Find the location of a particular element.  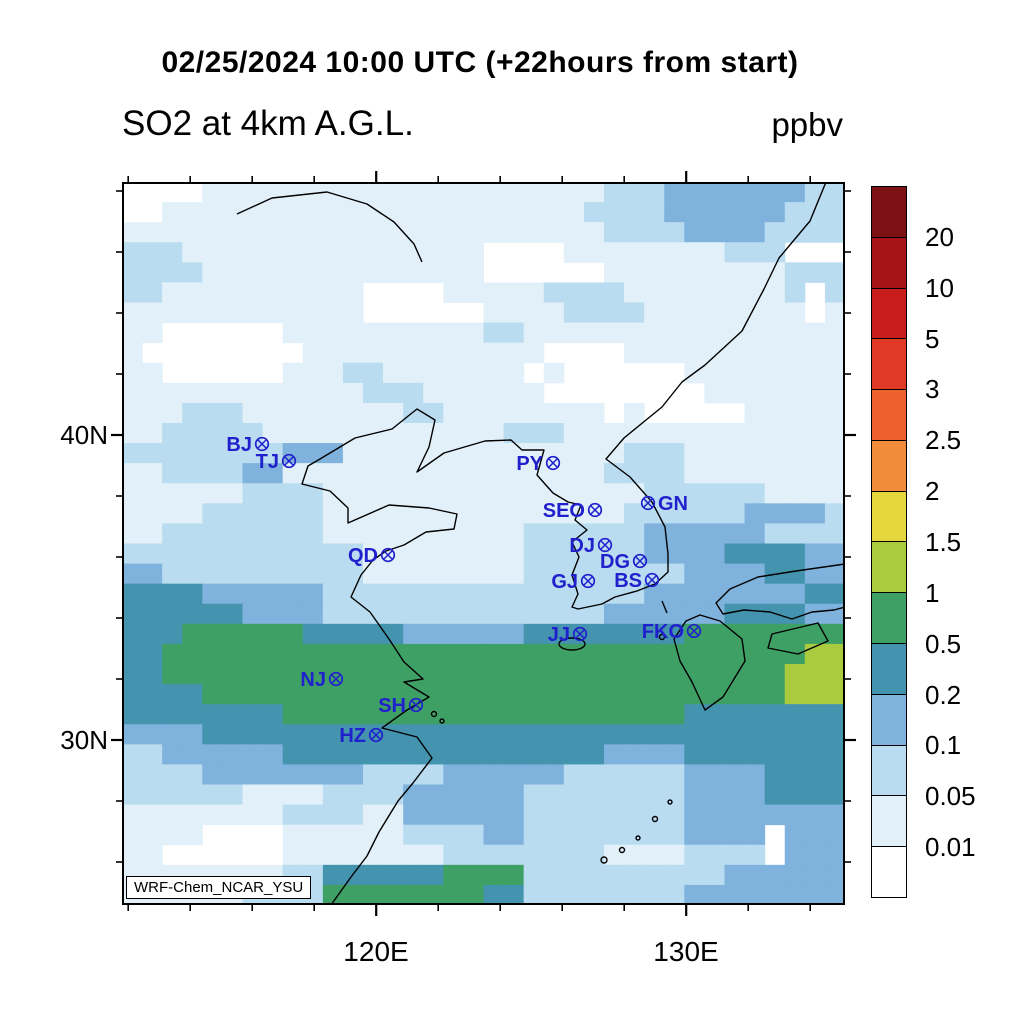

station-marker-SEO: SEO is located at coordinates (573, 511).